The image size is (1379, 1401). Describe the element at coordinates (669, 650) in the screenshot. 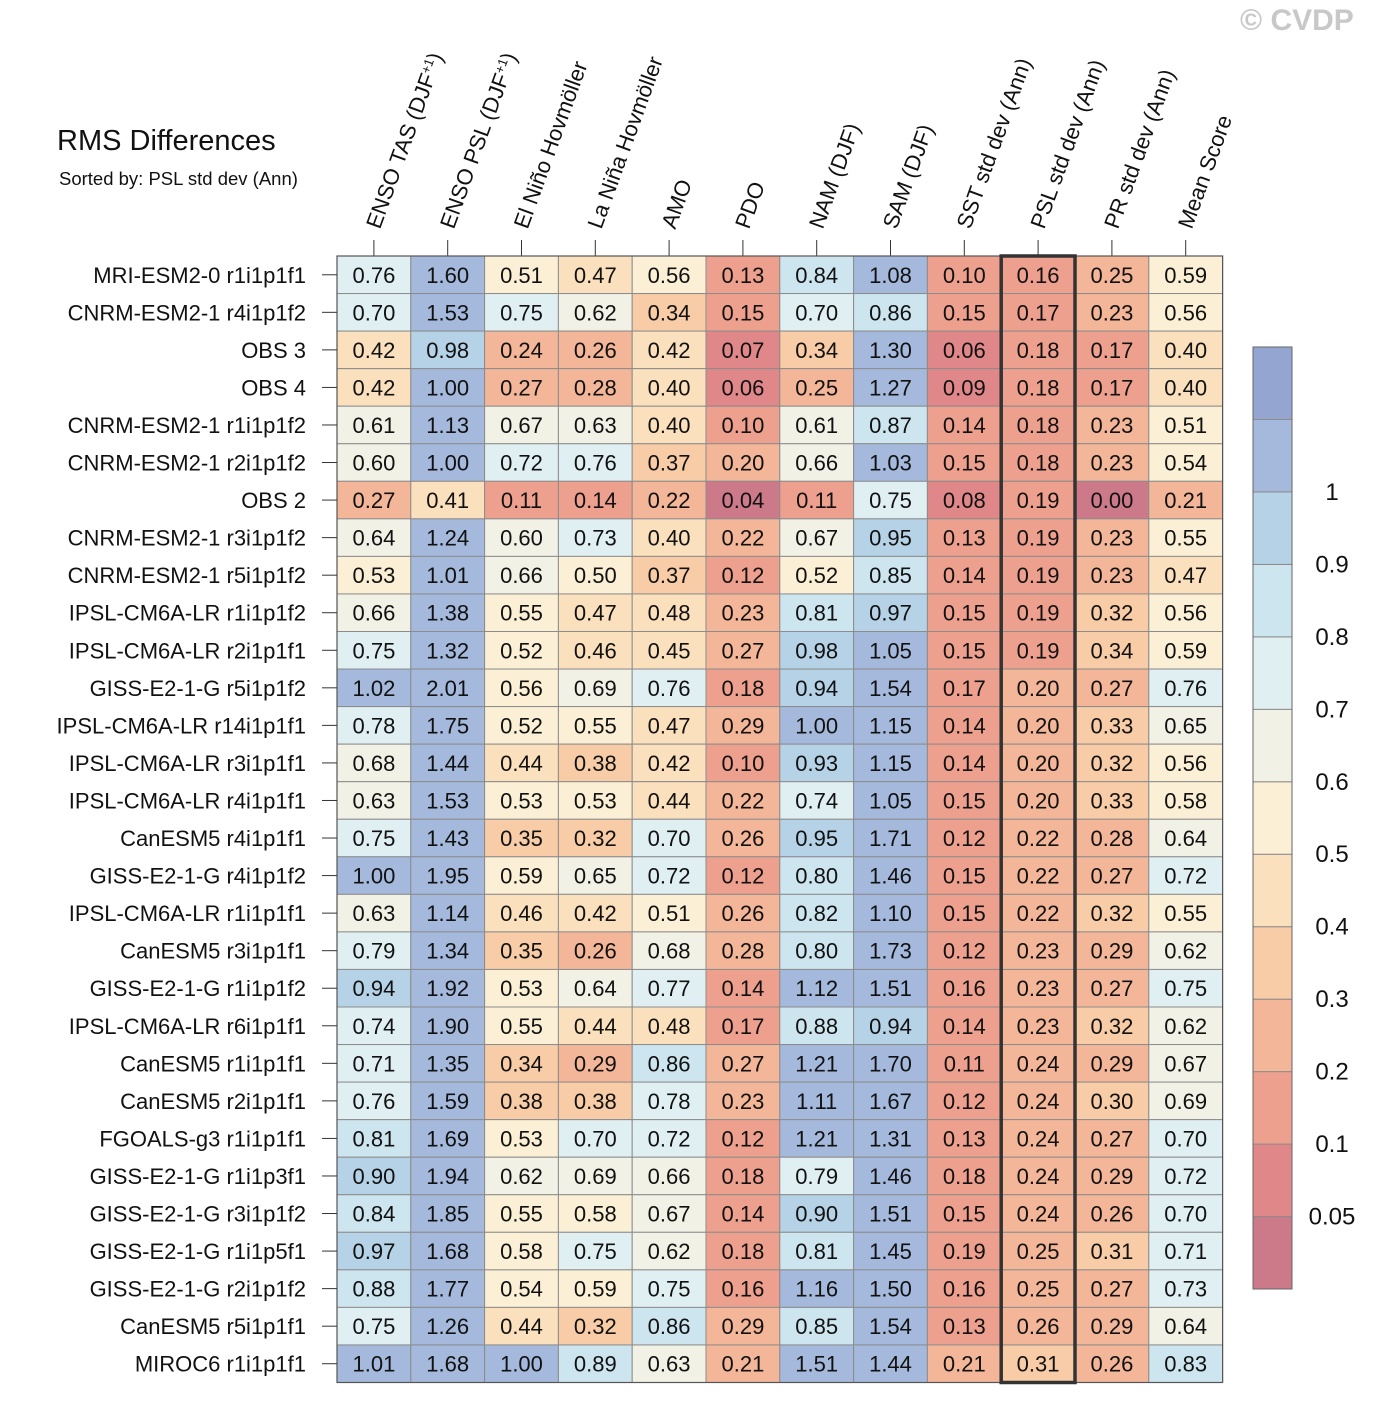

I see `cell-value-label: 0.45` at that location.